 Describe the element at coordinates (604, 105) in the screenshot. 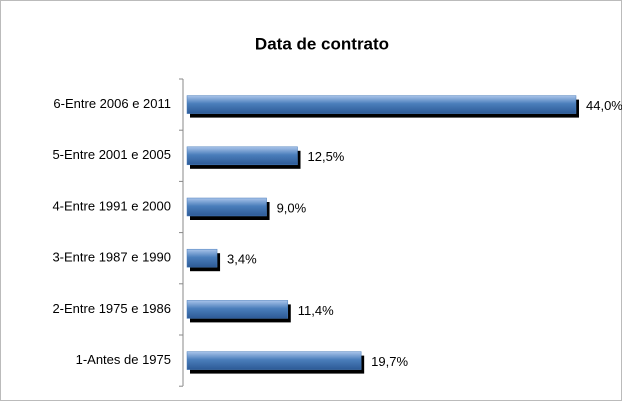

I see `value-label: 44,0%` at that location.